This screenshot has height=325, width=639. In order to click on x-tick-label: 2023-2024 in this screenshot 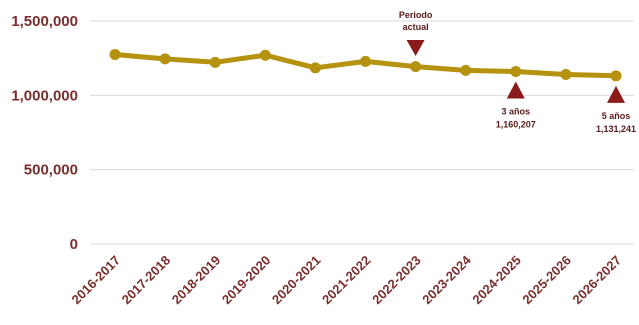, I will do `click(446, 279)`.